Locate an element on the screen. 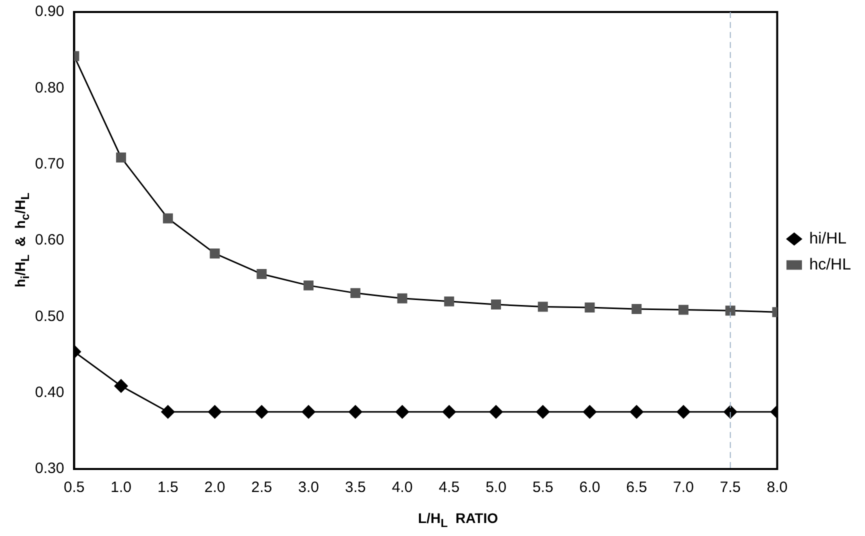  y-tick-label: 0.50 is located at coordinates (49, 316).